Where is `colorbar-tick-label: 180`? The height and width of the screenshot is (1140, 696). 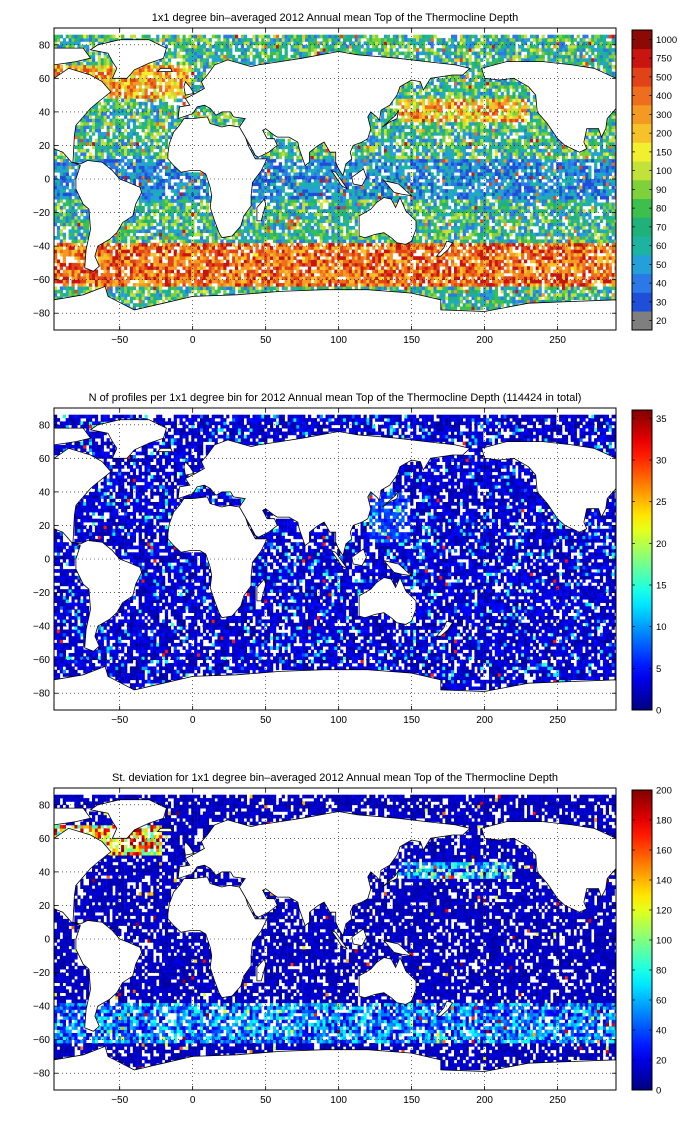 colorbar-tick-label: 180 is located at coordinates (664, 821).